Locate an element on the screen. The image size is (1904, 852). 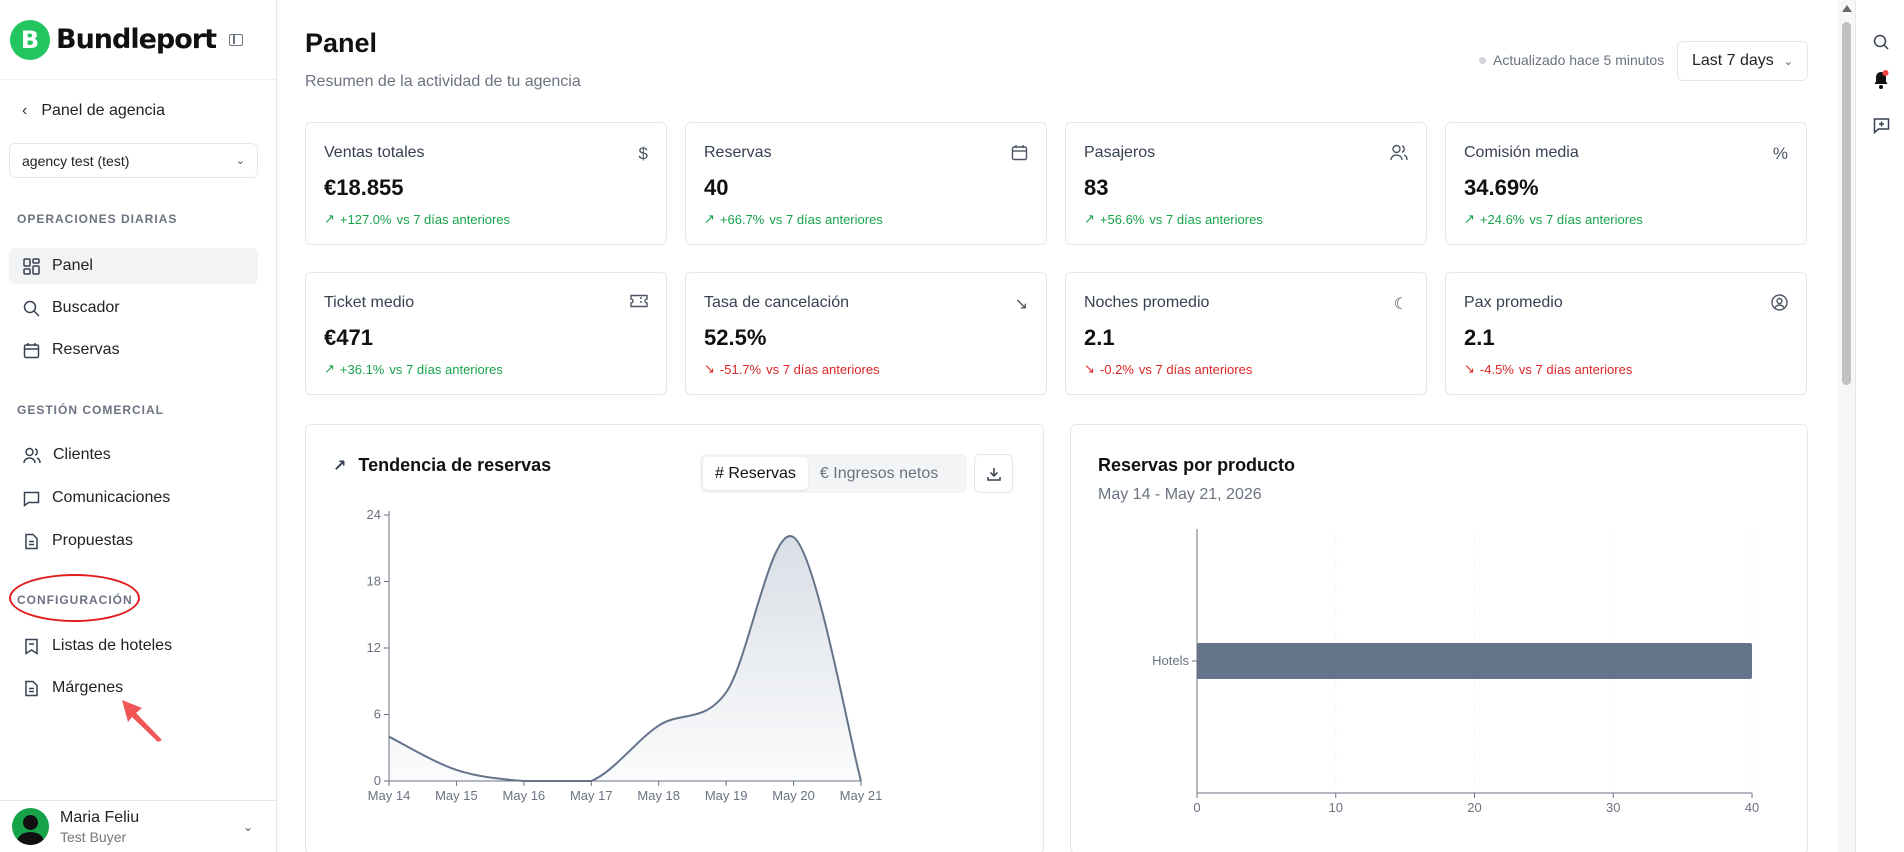
sidebar-item-clientes: Clientes is located at coordinates (133, 455).